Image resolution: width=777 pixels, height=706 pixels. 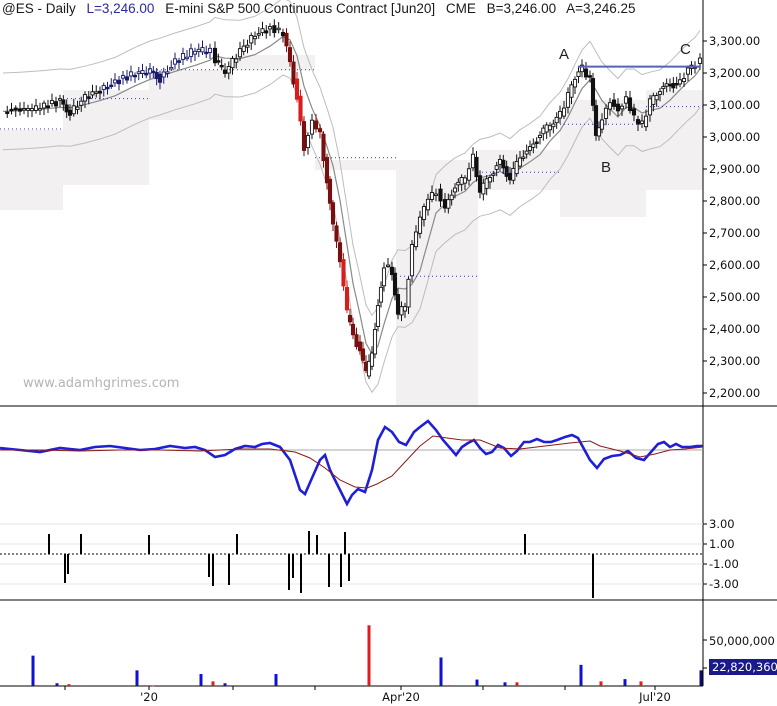 What do you see at coordinates (724, 584) in the screenshot?
I see `indicator-axis-label: -3.00` at bounding box center [724, 584].